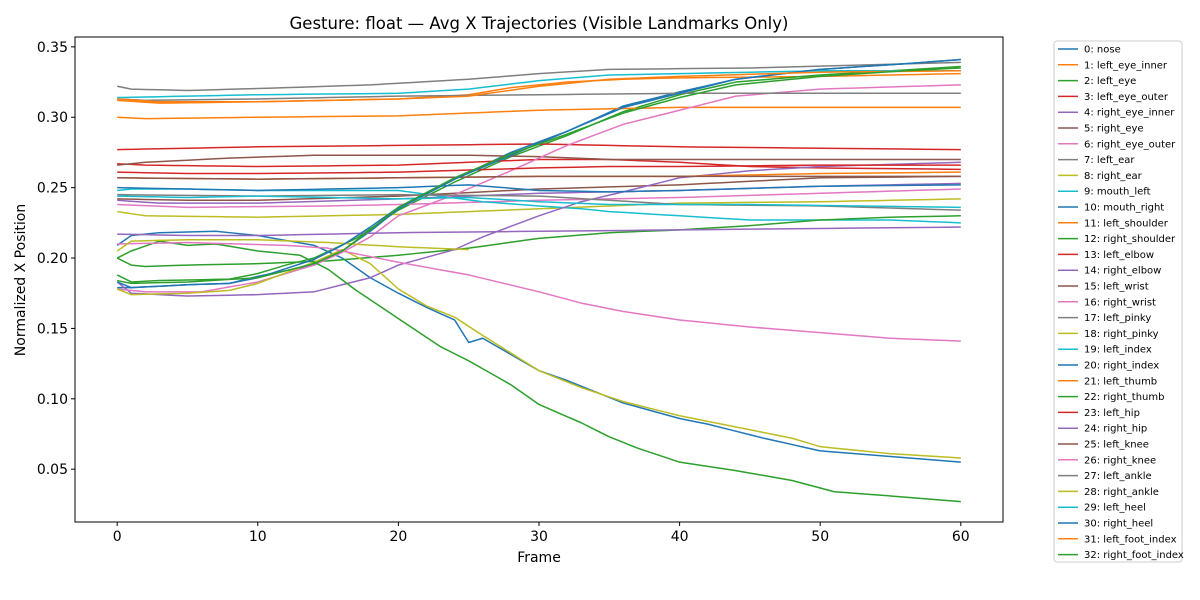 The image size is (1200, 600). I want to click on y-tick-label-3: 0.20, so click(52, 259).